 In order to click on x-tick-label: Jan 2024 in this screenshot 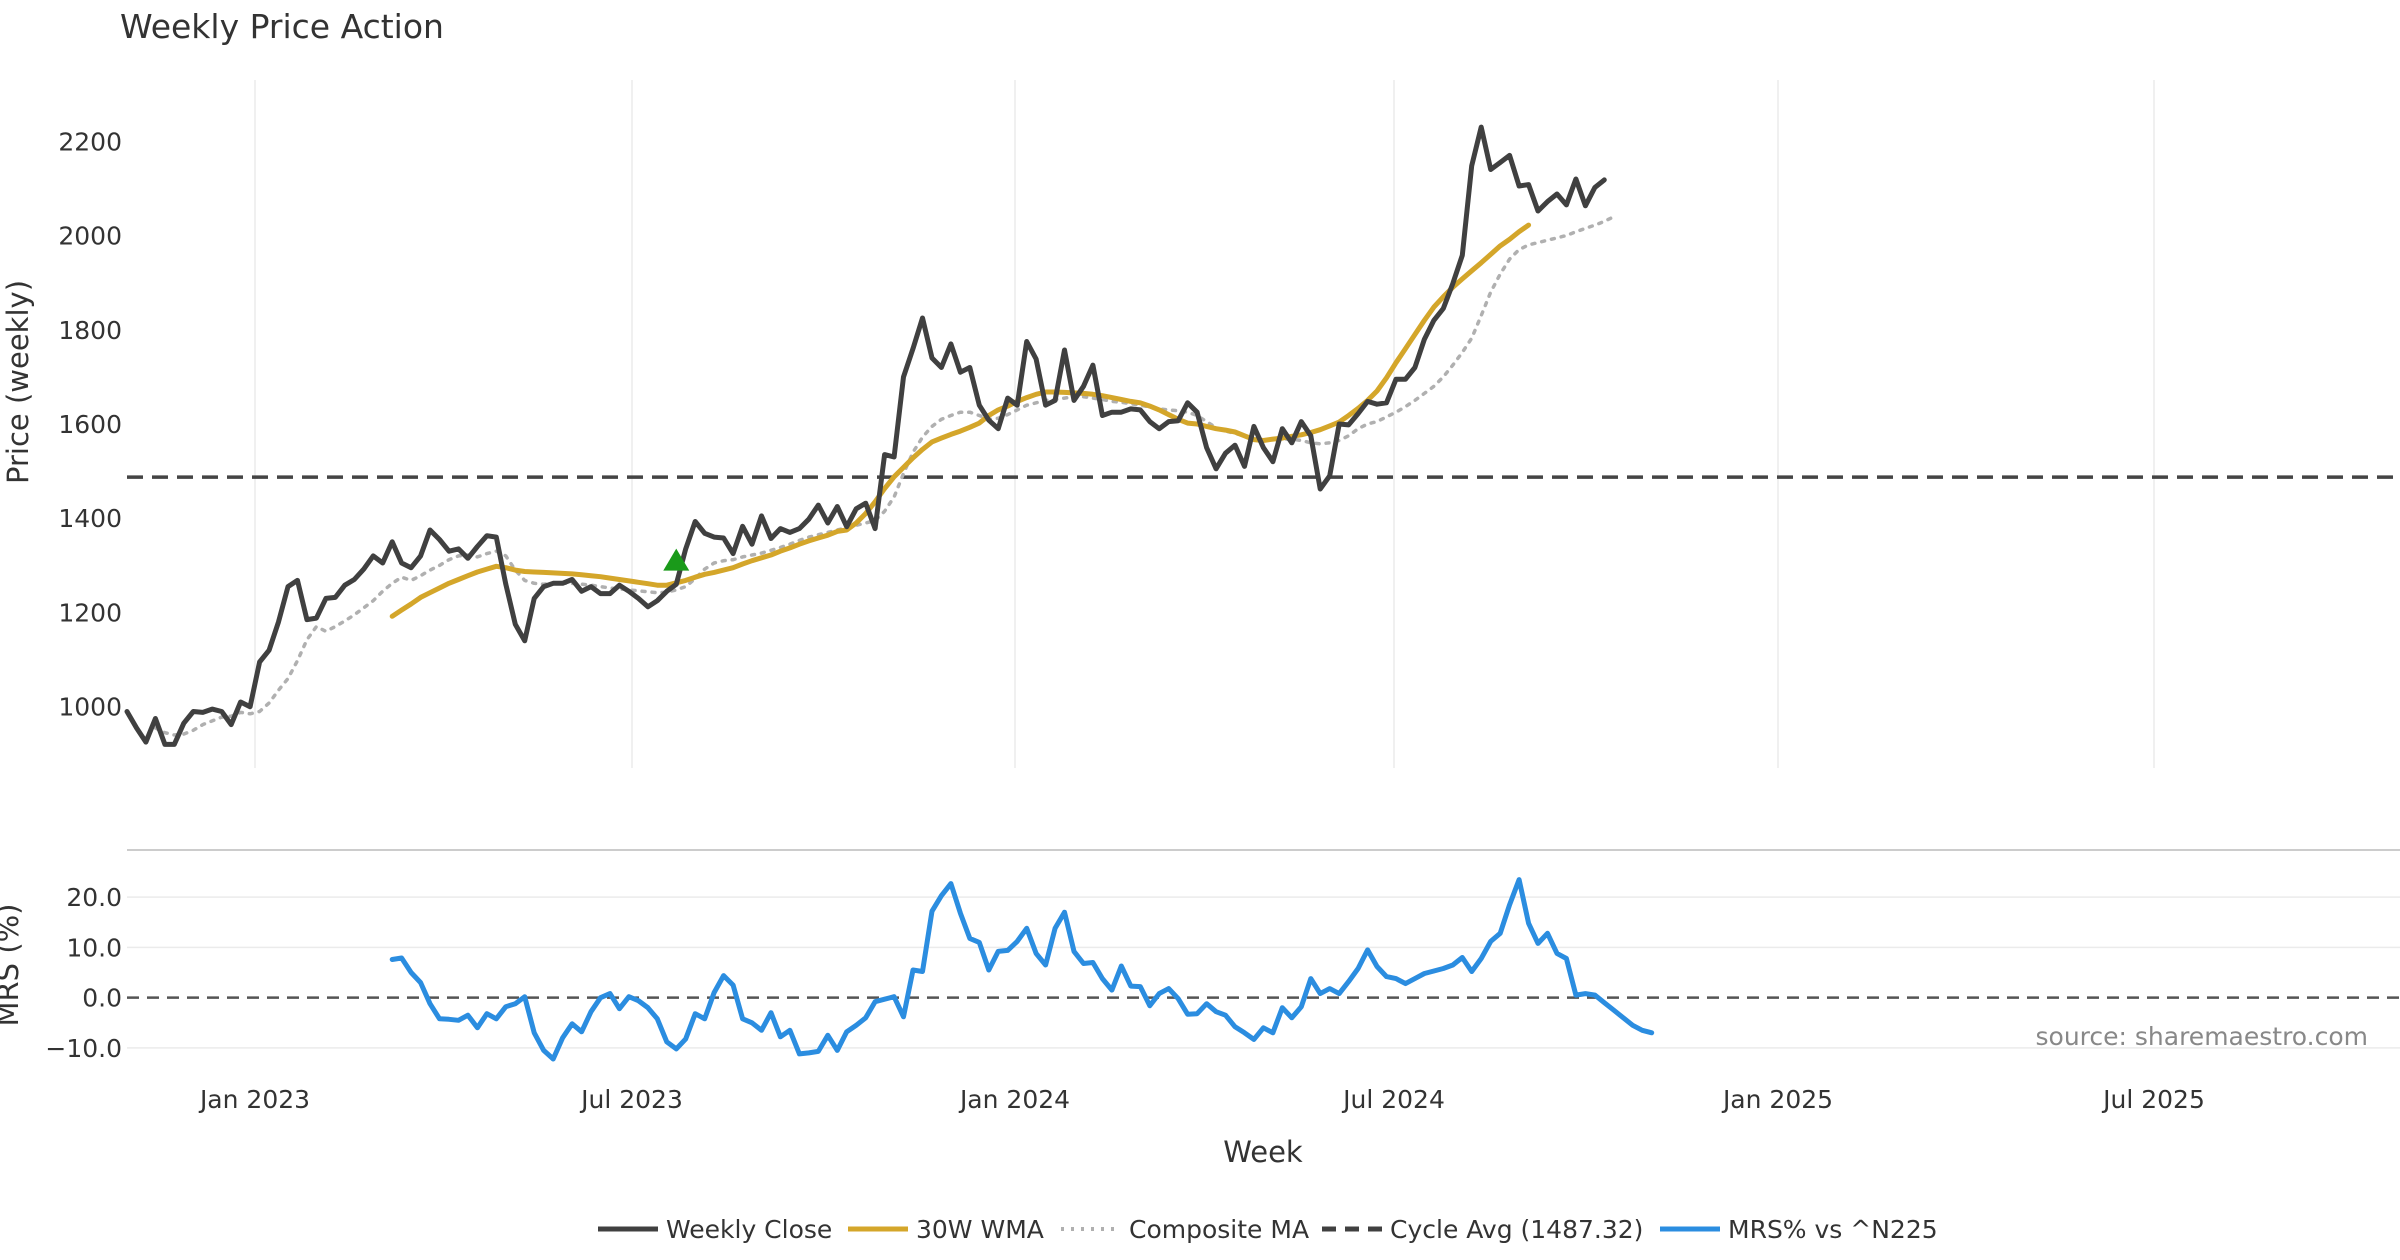, I will do `click(1014, 1099)`.